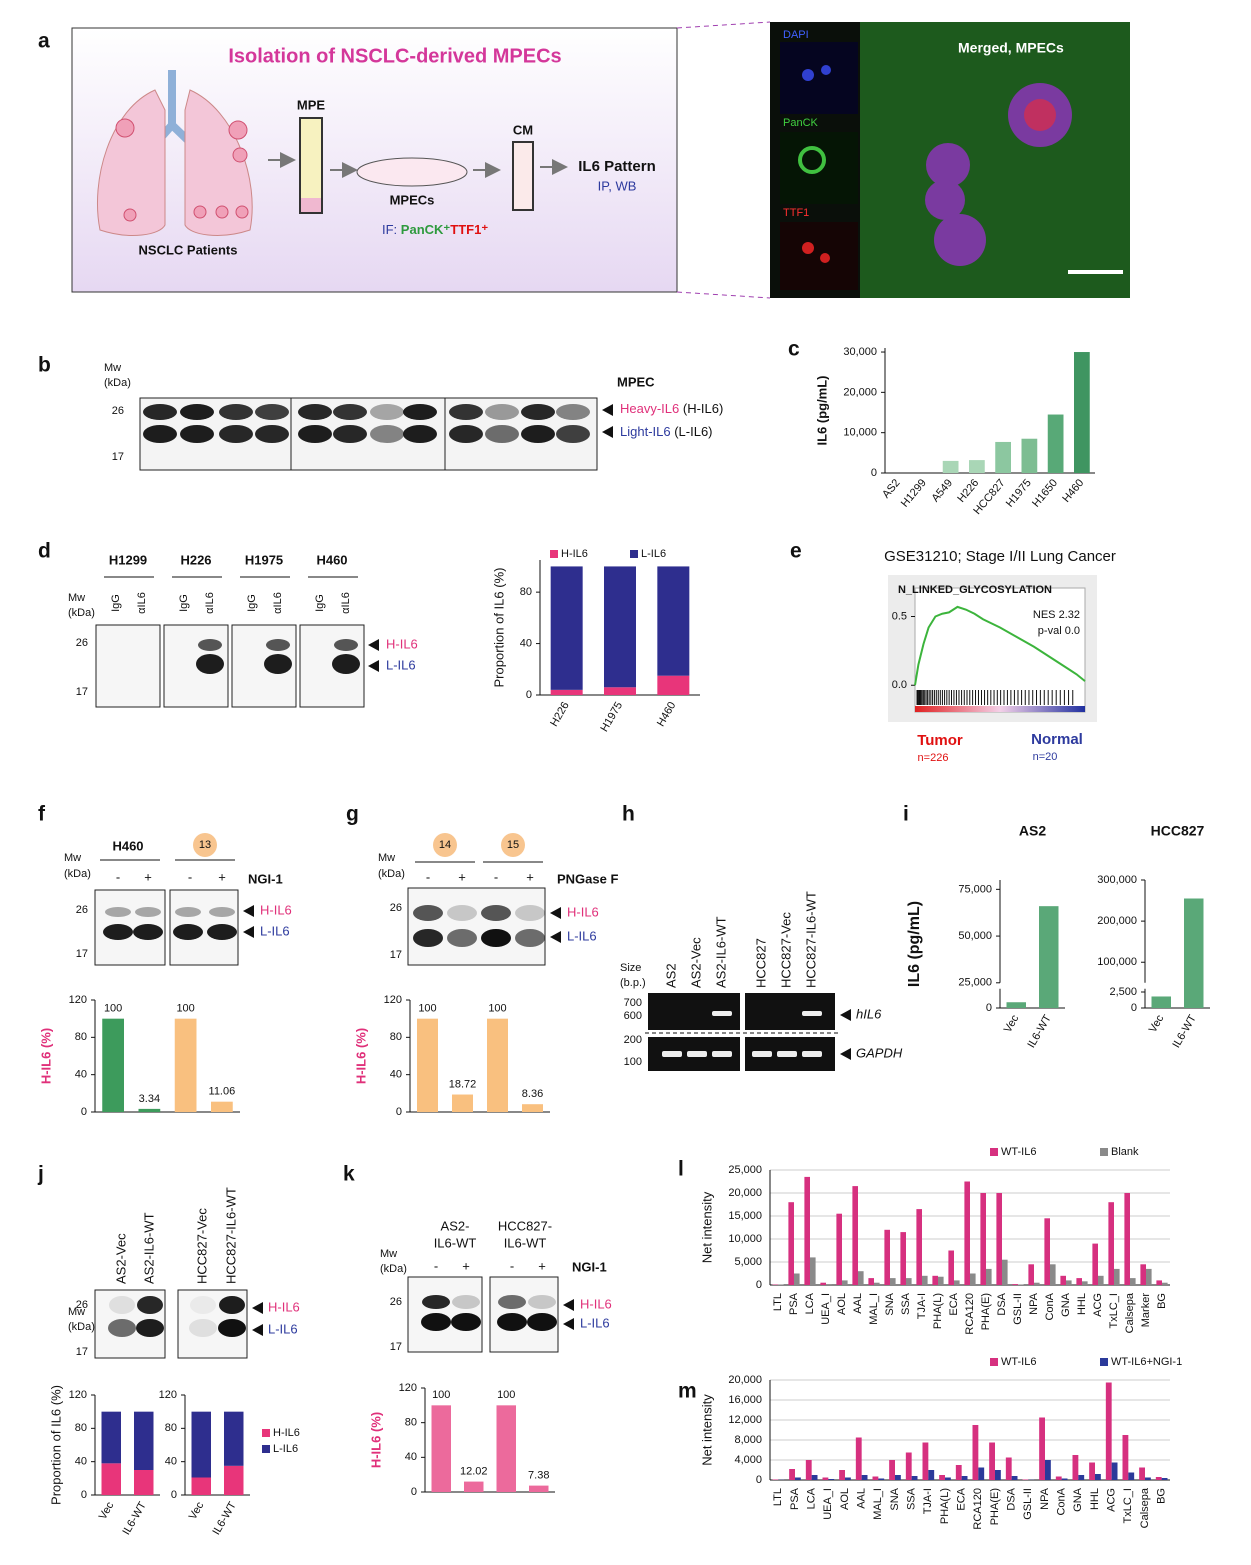 The image size is (1251, 1565). I want to click on chart-title: AS2, so click(1032, 831).